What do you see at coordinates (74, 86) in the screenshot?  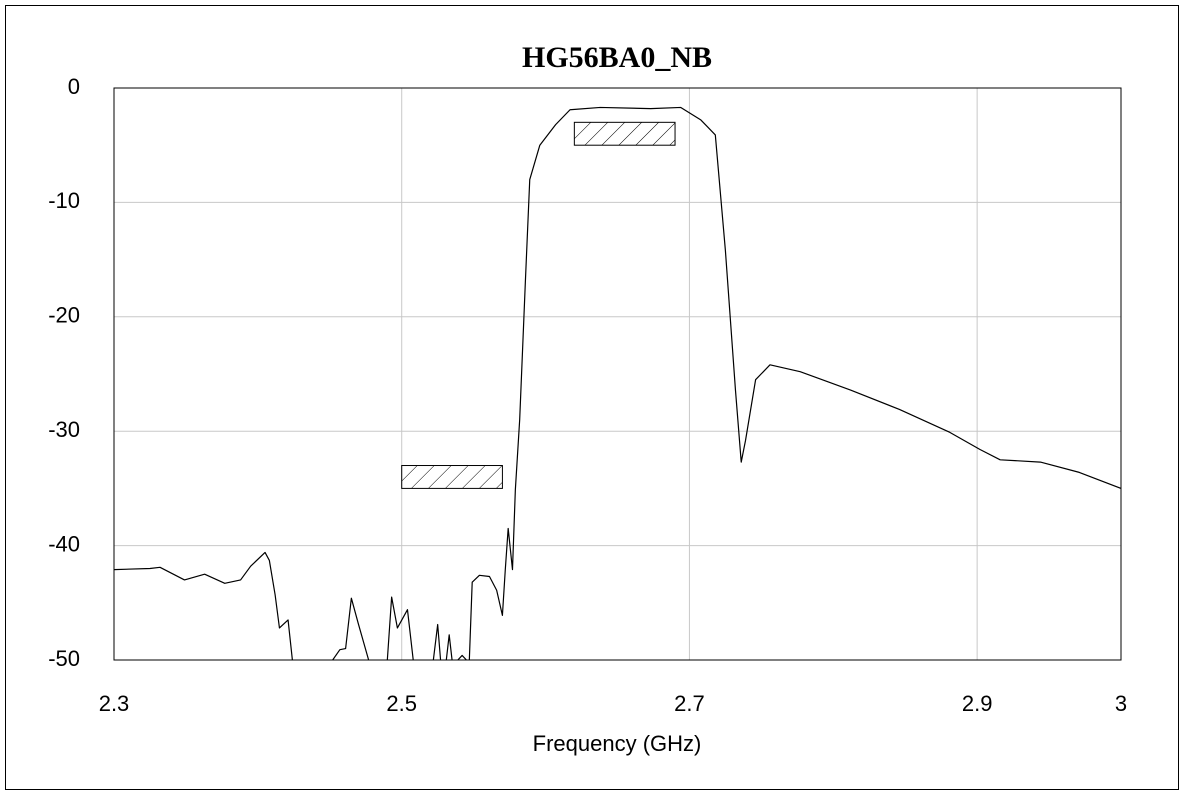 I see `y-tick-label: 0` at bounding box center [74, 86].